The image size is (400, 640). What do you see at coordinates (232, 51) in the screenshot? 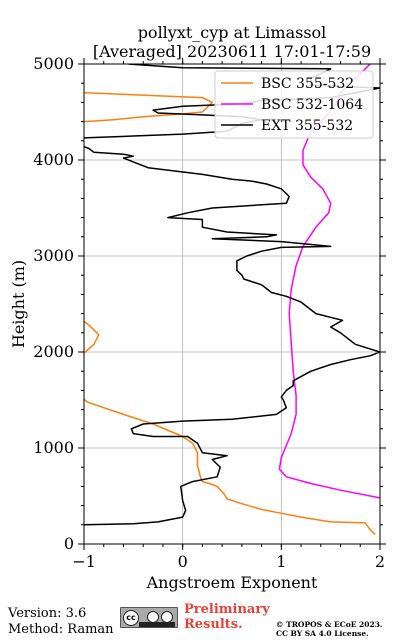
I see `chart-subtitle: [Averaged] 20230611 17:01-17:59` at bounding box center [232, 51].